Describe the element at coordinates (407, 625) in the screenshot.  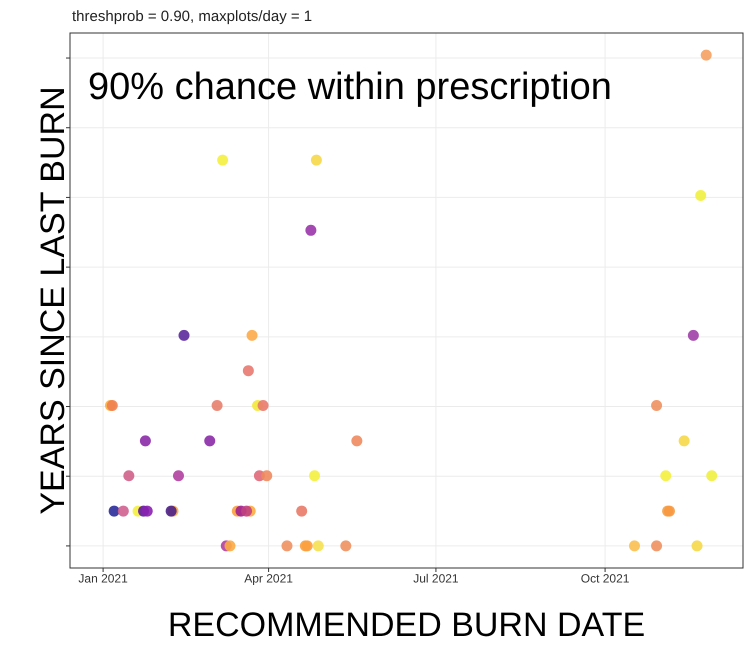
I see `x-axis-title: RECOMMENDED BURN DATE` at that location.